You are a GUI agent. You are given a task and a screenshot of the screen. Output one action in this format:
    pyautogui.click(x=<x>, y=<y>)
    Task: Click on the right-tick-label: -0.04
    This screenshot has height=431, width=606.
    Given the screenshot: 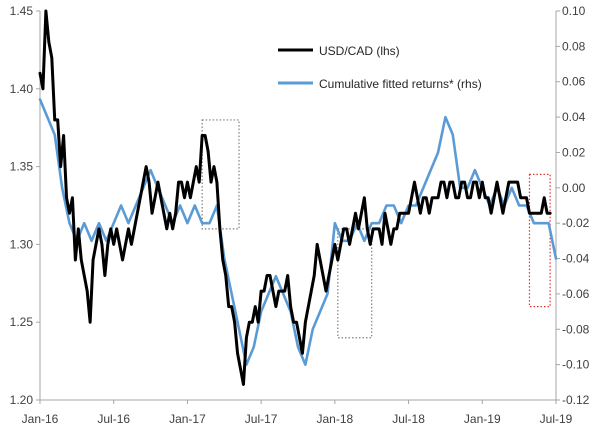 What is the action you would take?
    pyautogui.click(x=576, y=259)
    